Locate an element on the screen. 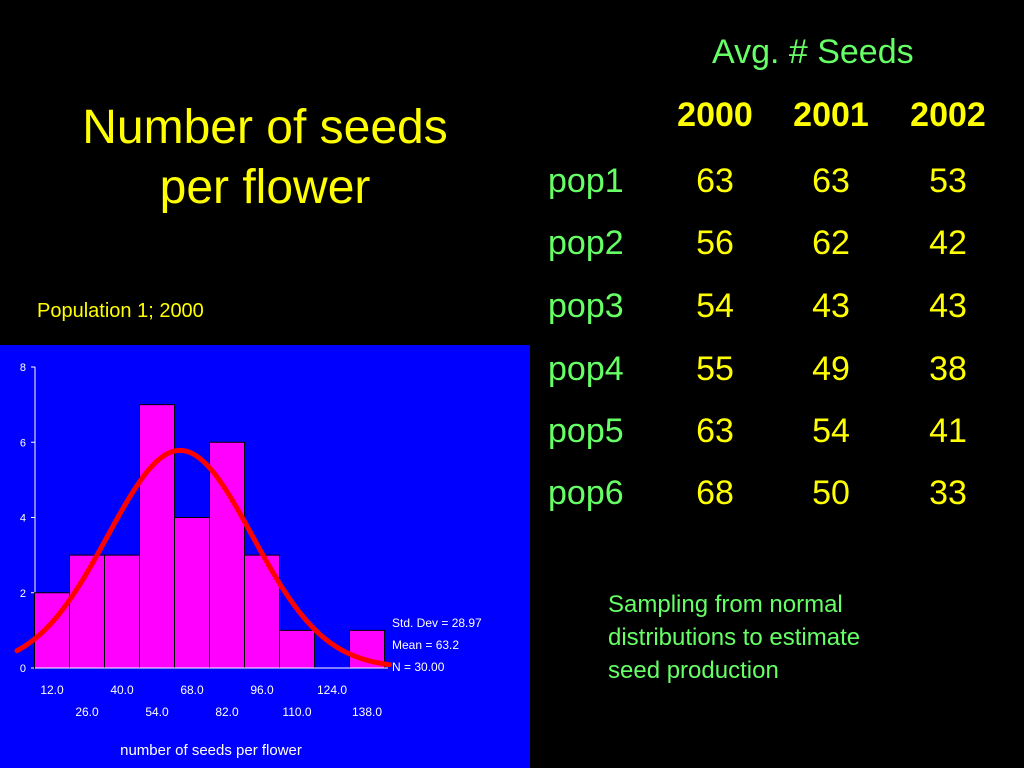 Image resolution: width=1024 pixels, height=768 pixels. y-tick-label: 8 is located at coordinates (23, 368).